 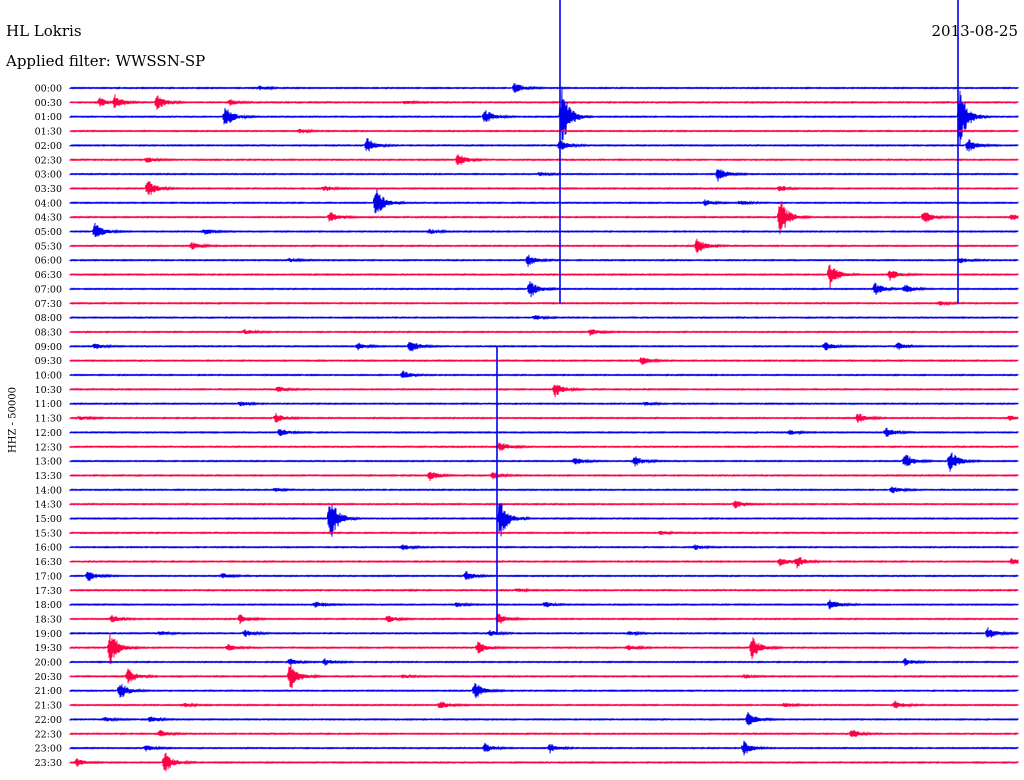 I want to click on trace-1930, so click(x=544, y=649).